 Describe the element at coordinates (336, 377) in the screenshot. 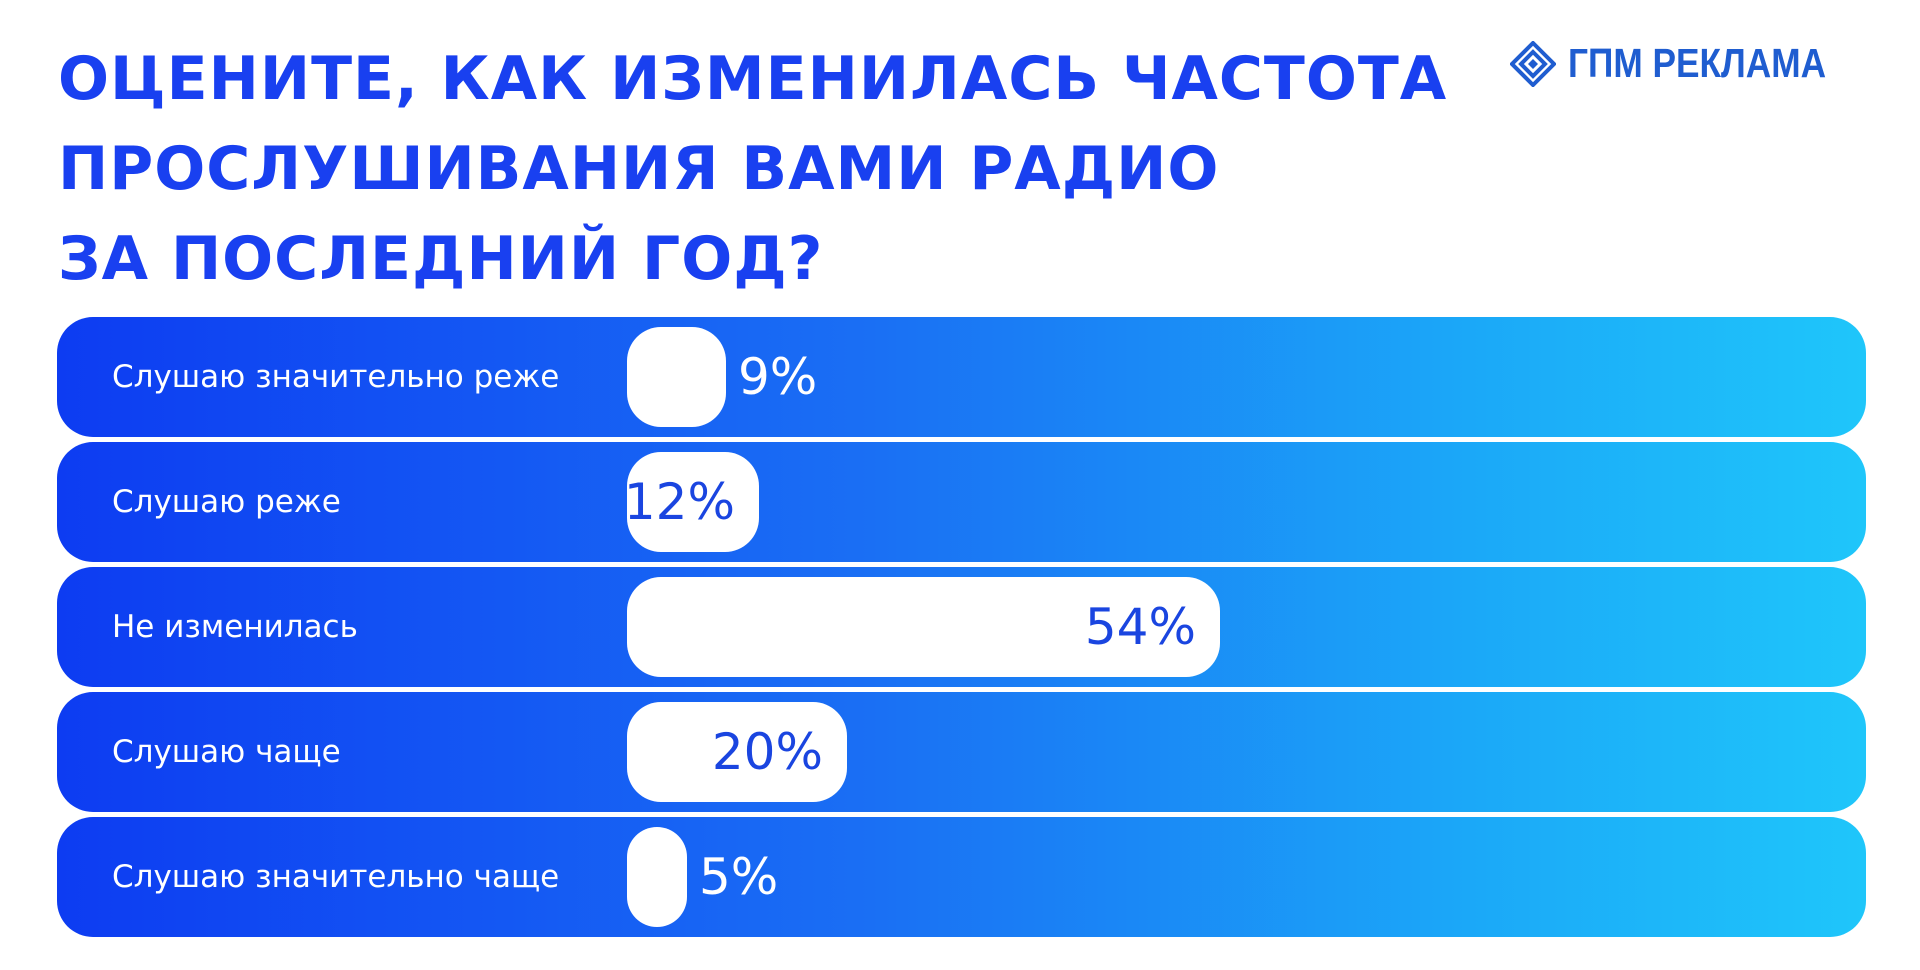

I see `category-label: Слушаю значительно реже` at that location.